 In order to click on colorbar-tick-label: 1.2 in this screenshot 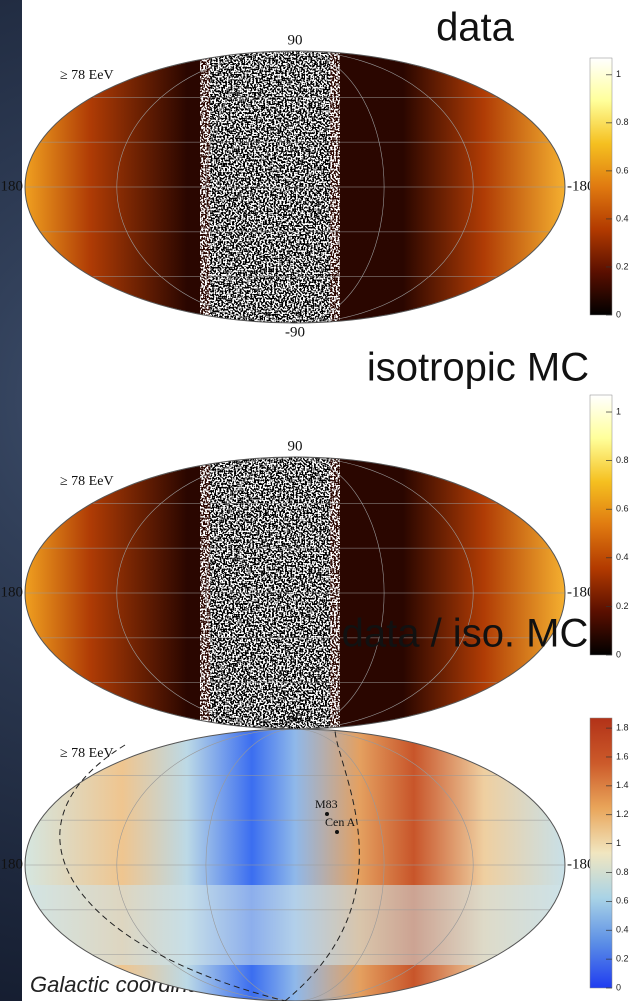, I will do `click(622, 814)`.